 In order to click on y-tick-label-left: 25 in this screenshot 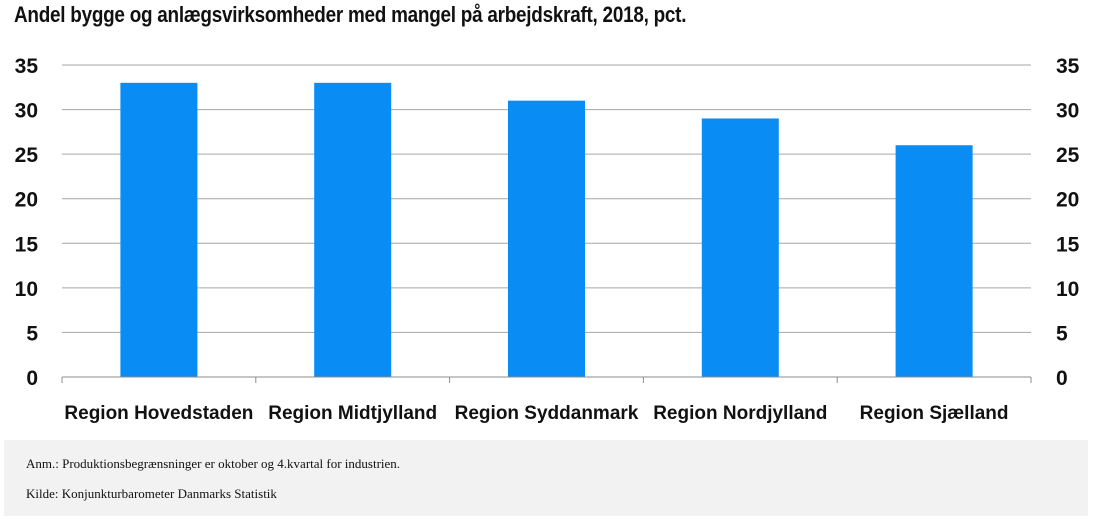, I will do `click(27, 155)`.